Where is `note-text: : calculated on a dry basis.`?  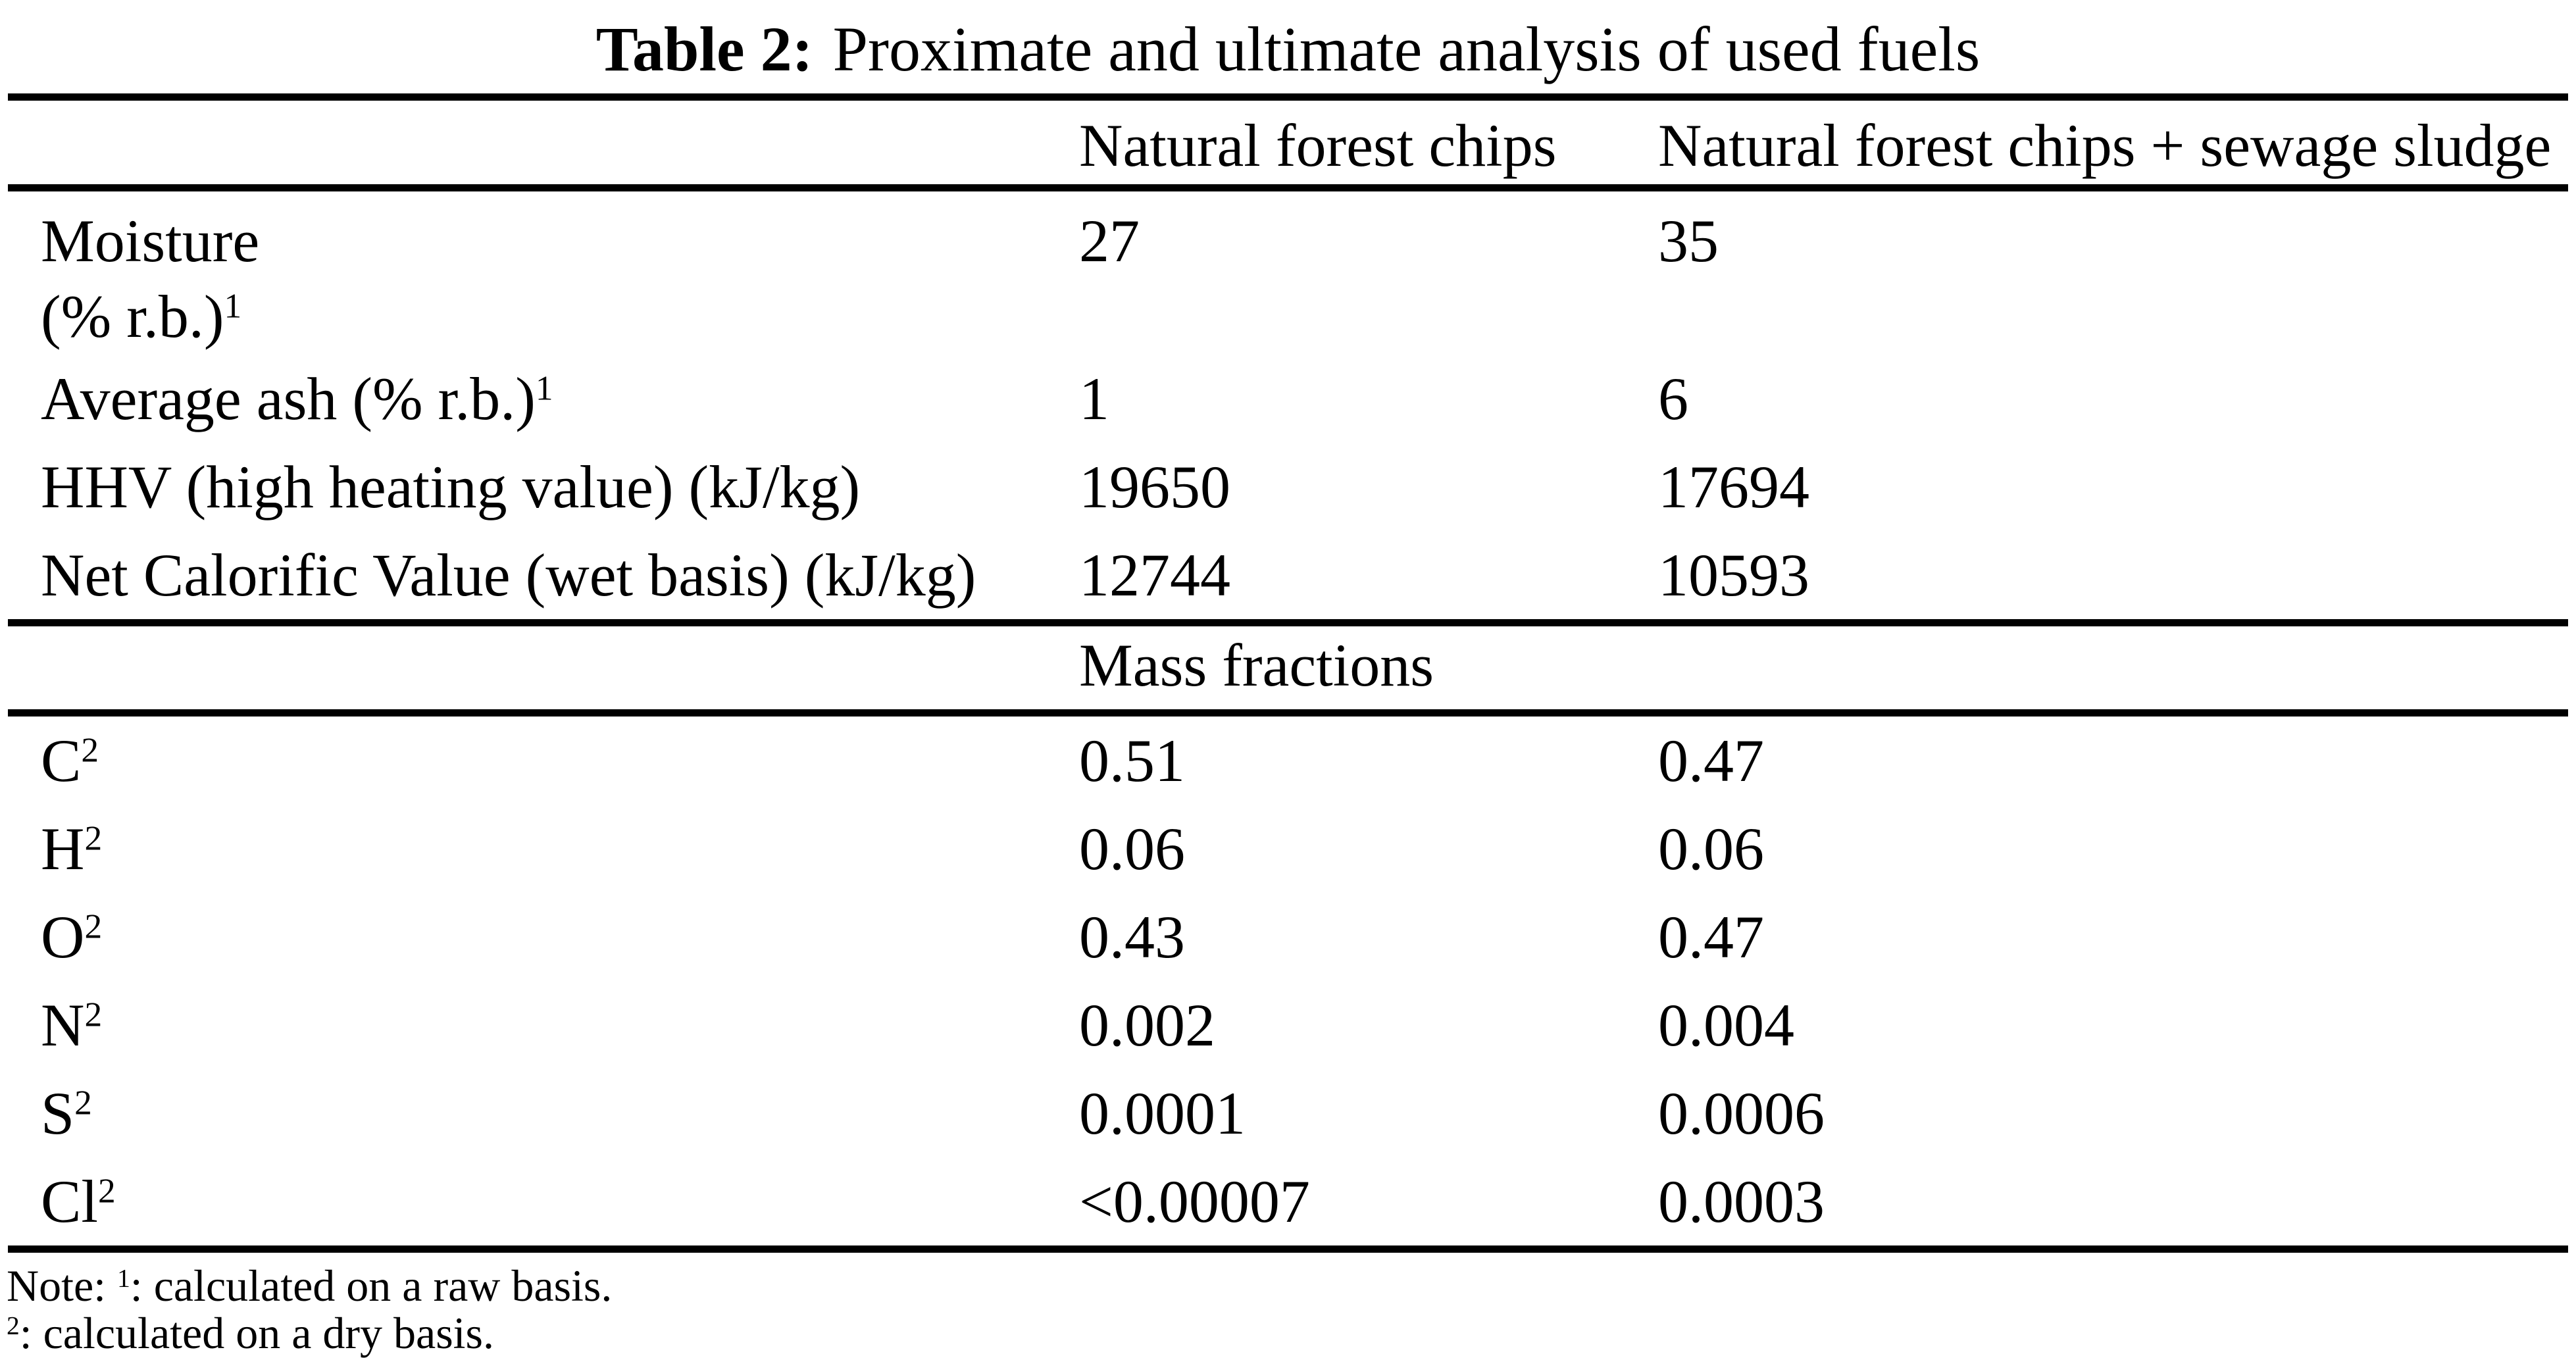
note-text: : calculated on a dry basis. is located at coordinates (257, 1332).